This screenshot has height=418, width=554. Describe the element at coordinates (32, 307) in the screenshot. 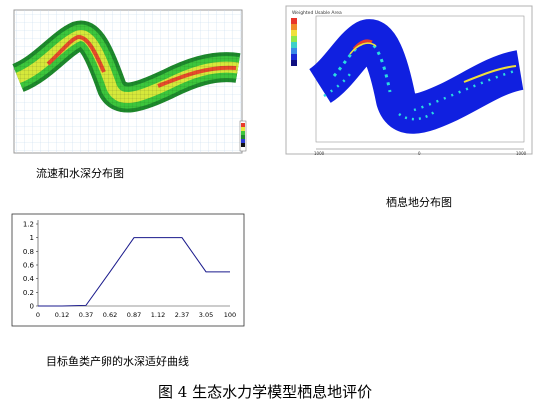

I see `y-tick-label: 0` at that location.